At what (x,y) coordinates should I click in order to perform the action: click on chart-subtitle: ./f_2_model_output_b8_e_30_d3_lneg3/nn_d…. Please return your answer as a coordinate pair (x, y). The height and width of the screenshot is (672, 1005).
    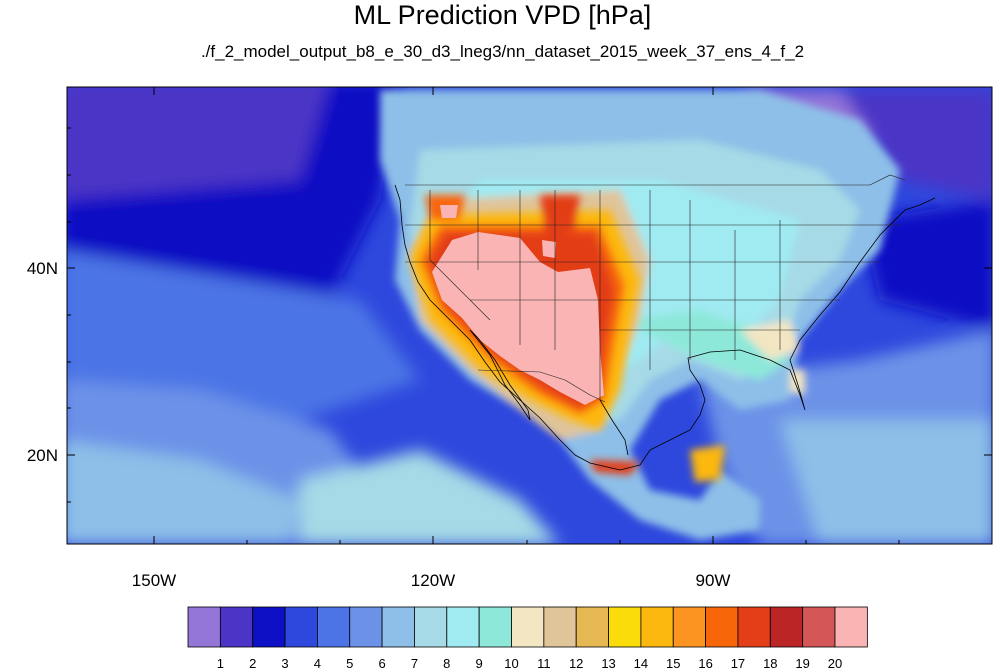
    Looking at the image, I should click on (502, 51).